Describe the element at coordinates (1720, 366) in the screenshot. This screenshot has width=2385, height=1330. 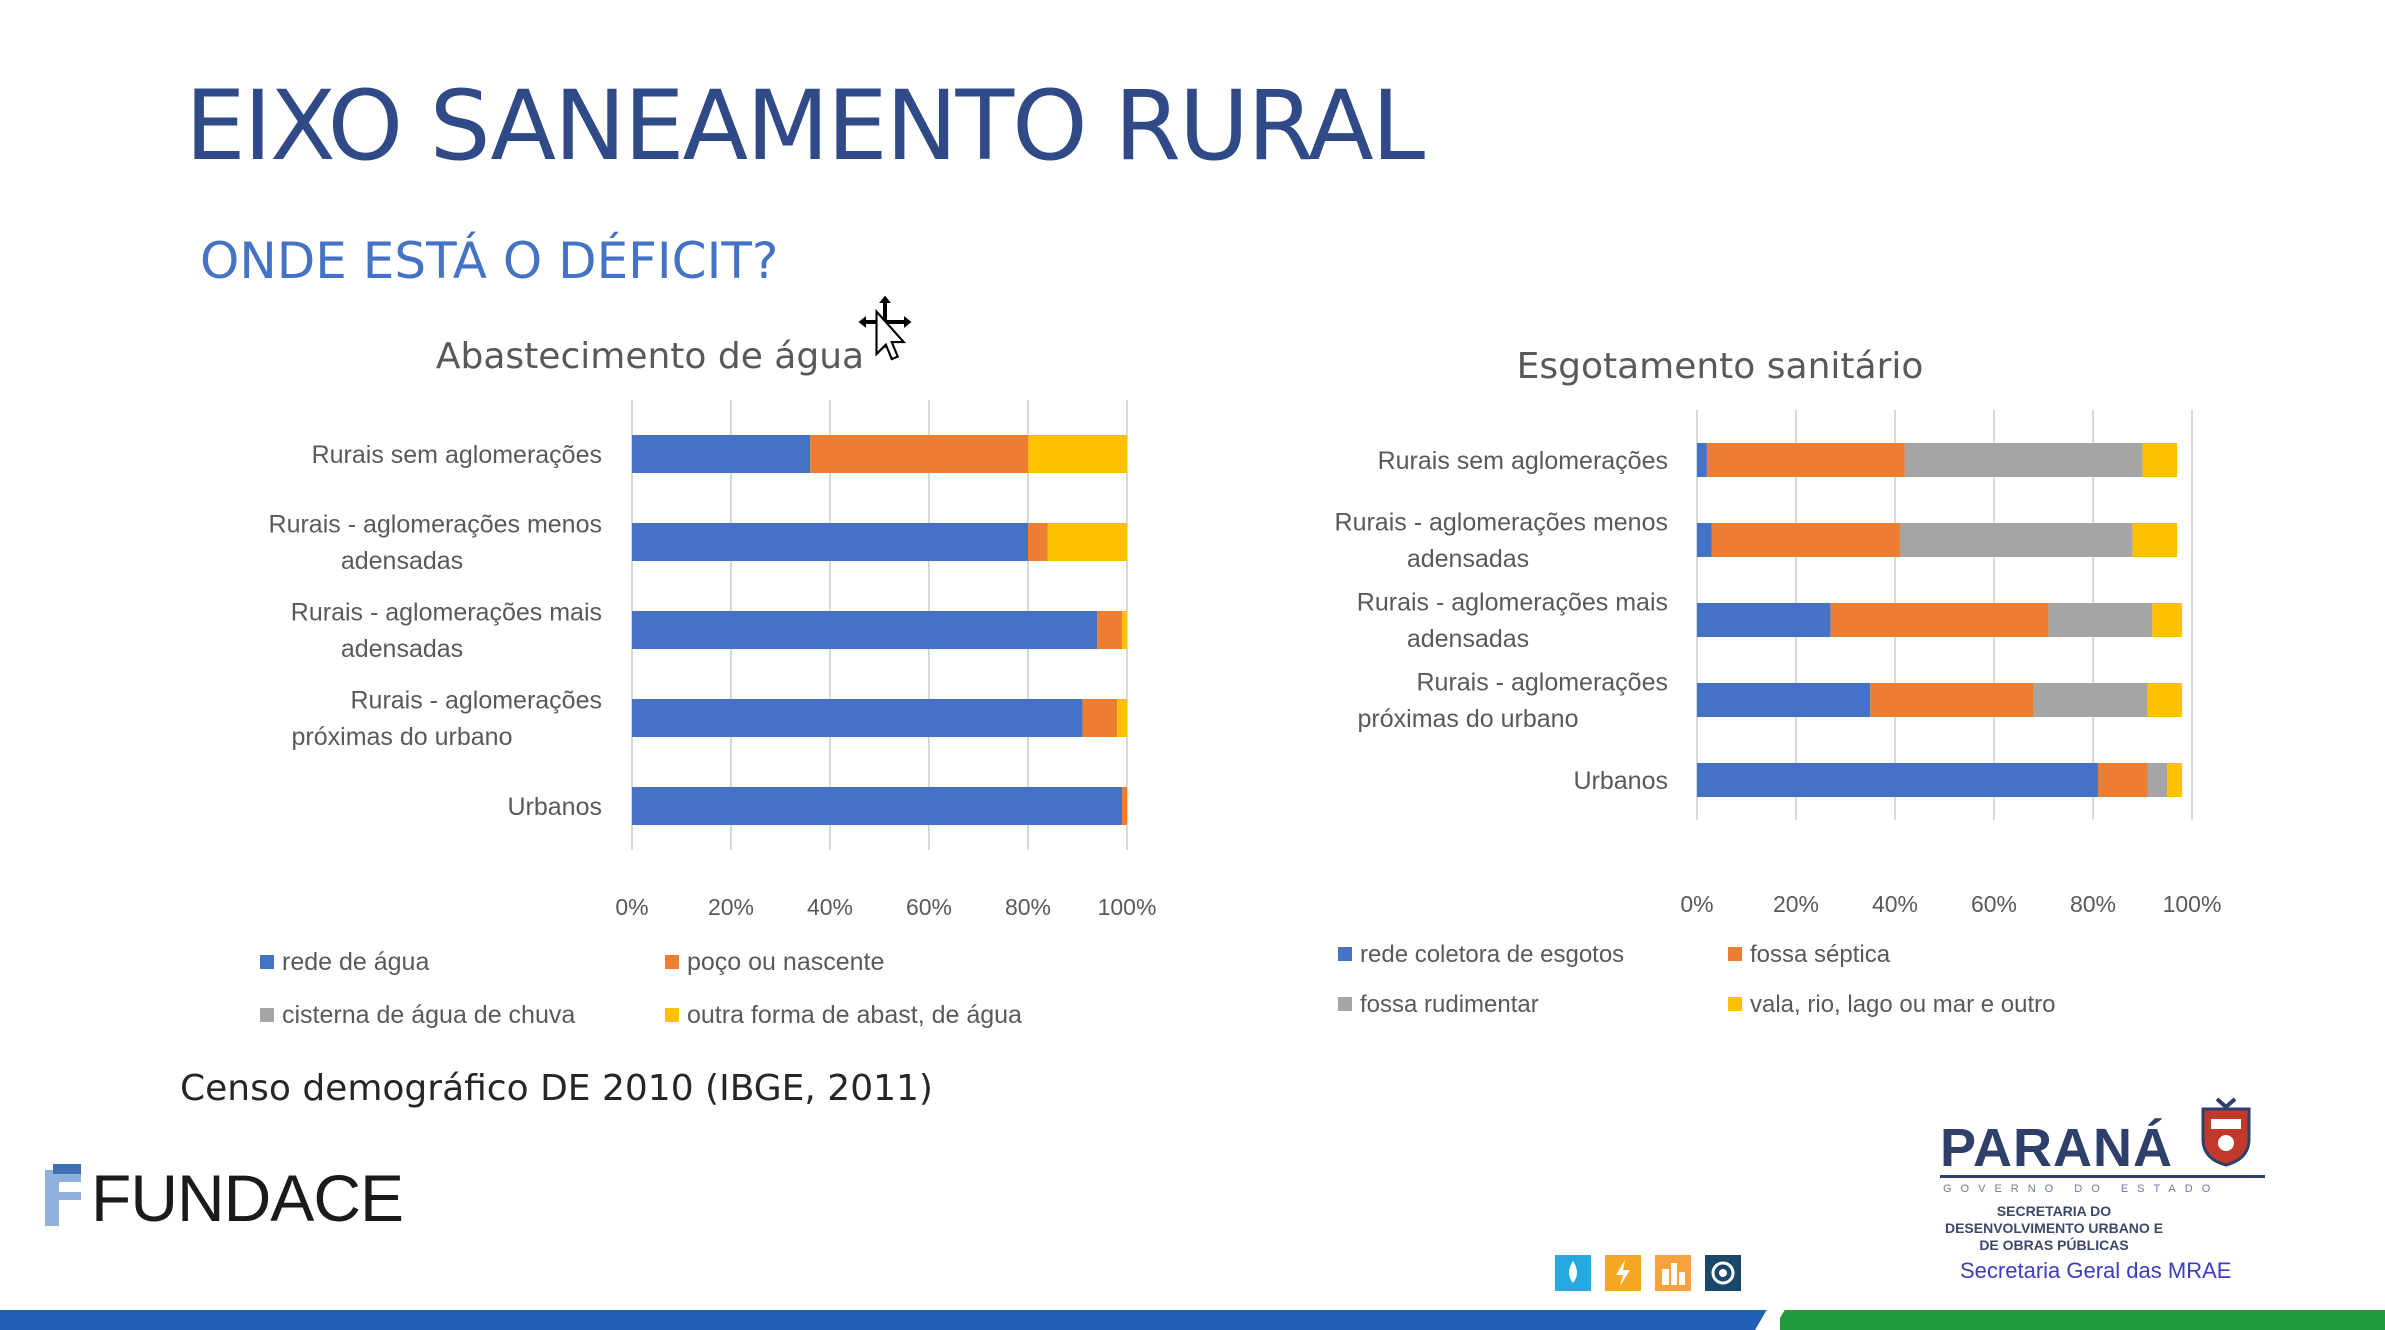
I see `chart-title: Esgotamento sanitário` at that location.